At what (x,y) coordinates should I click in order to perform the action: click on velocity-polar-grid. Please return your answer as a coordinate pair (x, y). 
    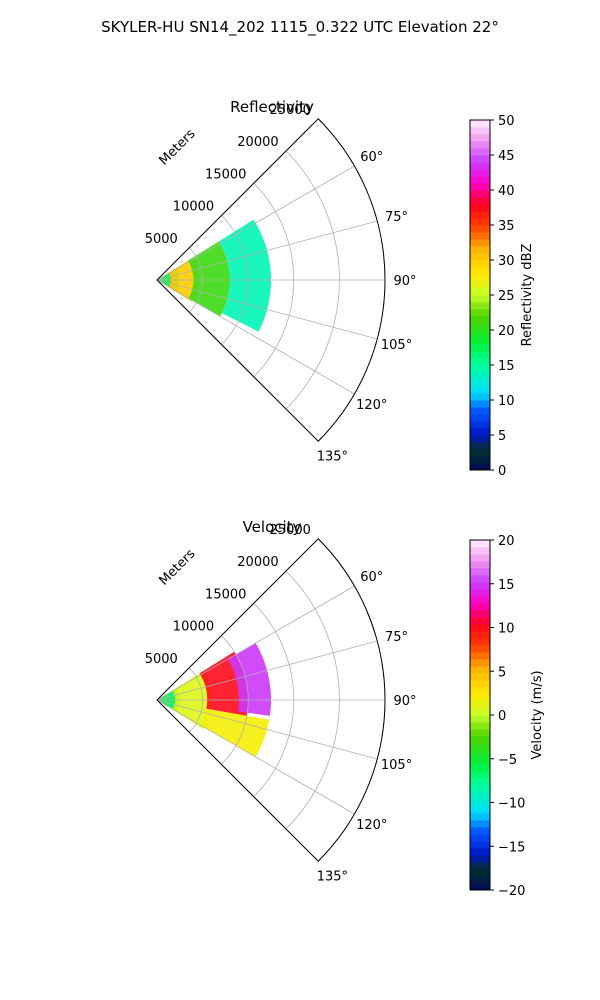
    Looking at the image, I should click on (271, 700).